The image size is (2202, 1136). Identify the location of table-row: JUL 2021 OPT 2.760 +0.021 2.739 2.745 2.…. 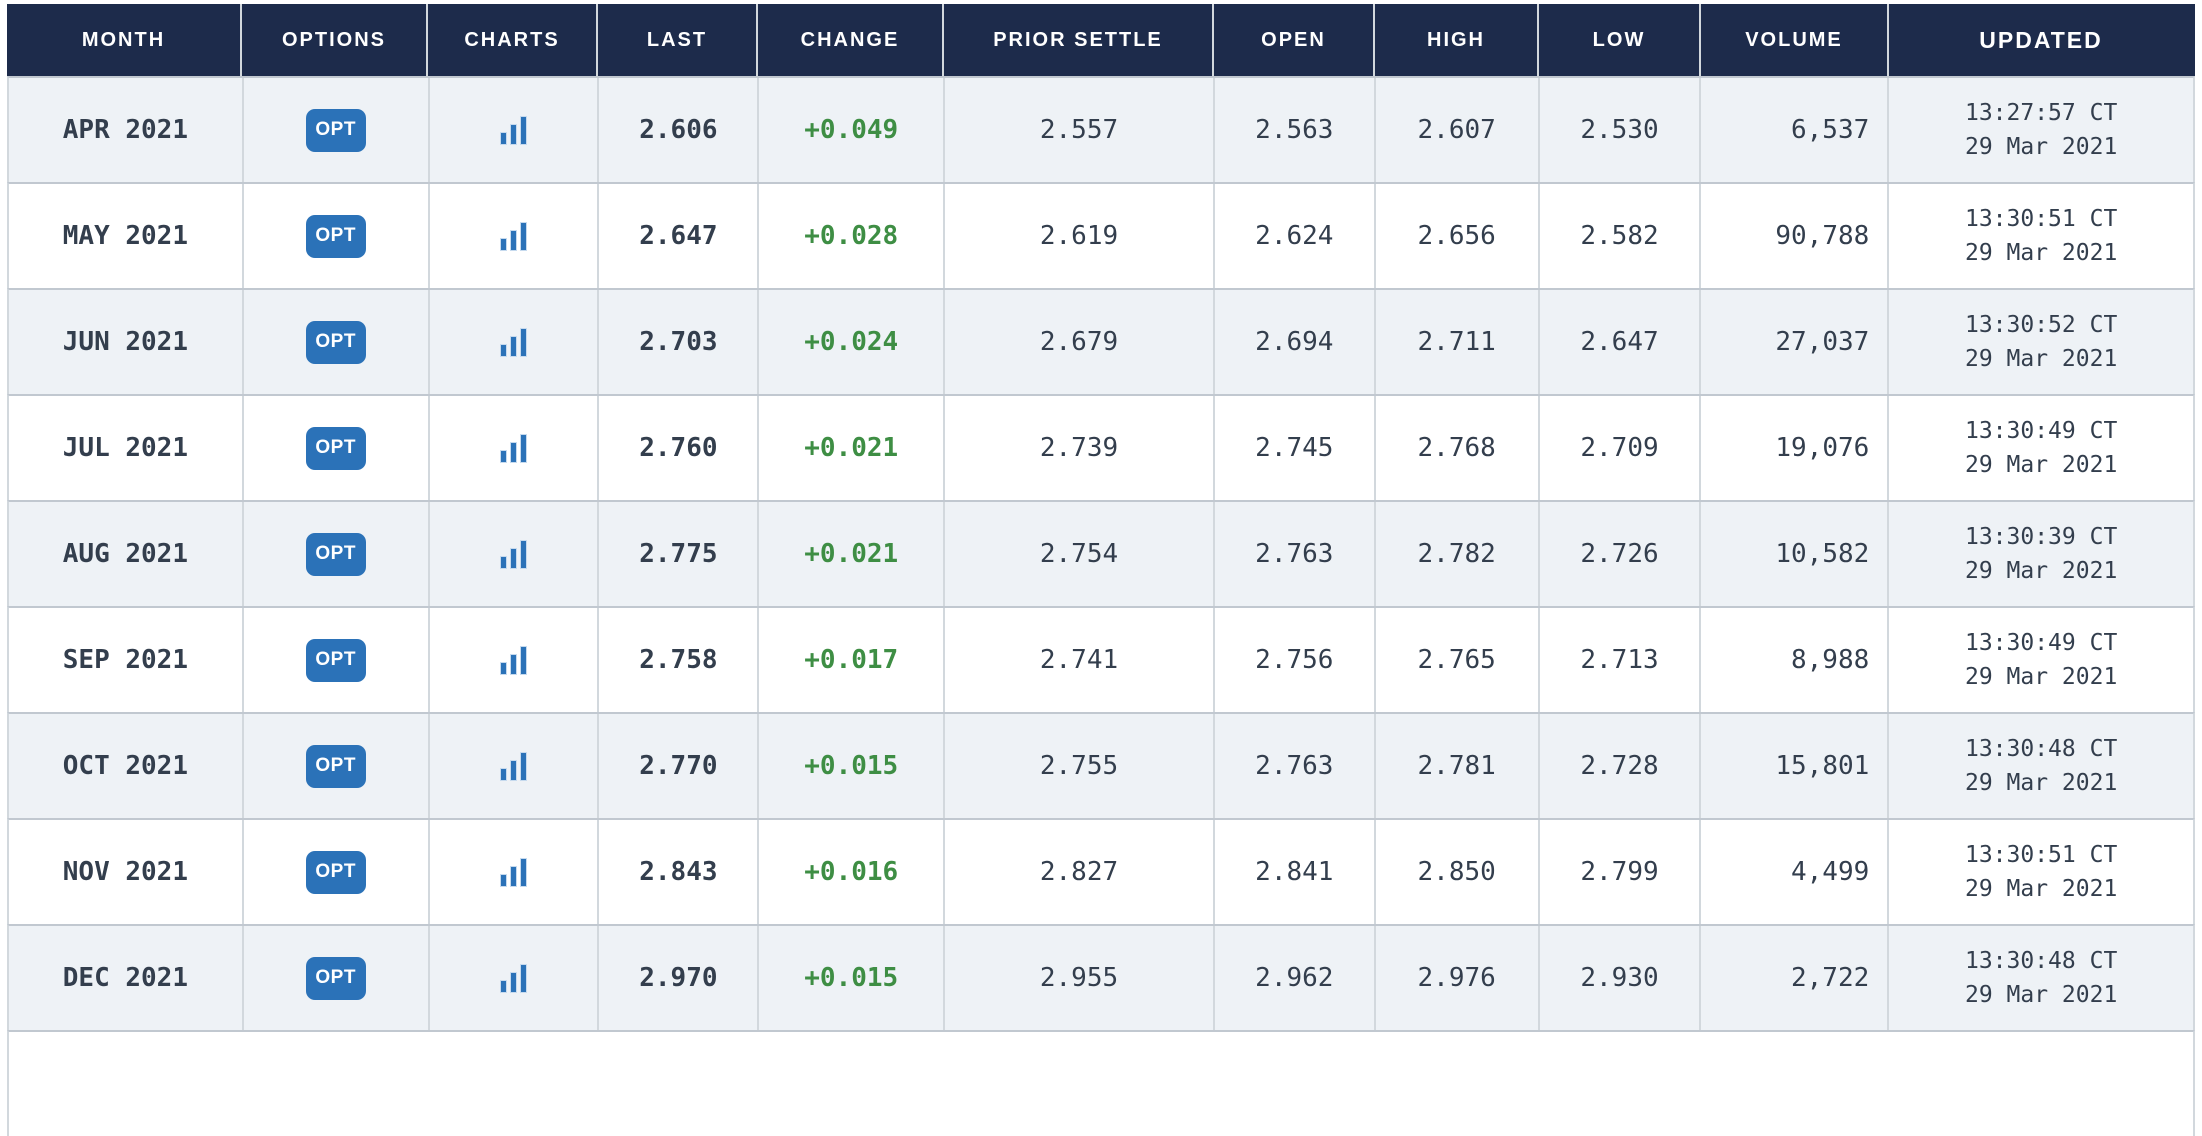
(1101, 447).